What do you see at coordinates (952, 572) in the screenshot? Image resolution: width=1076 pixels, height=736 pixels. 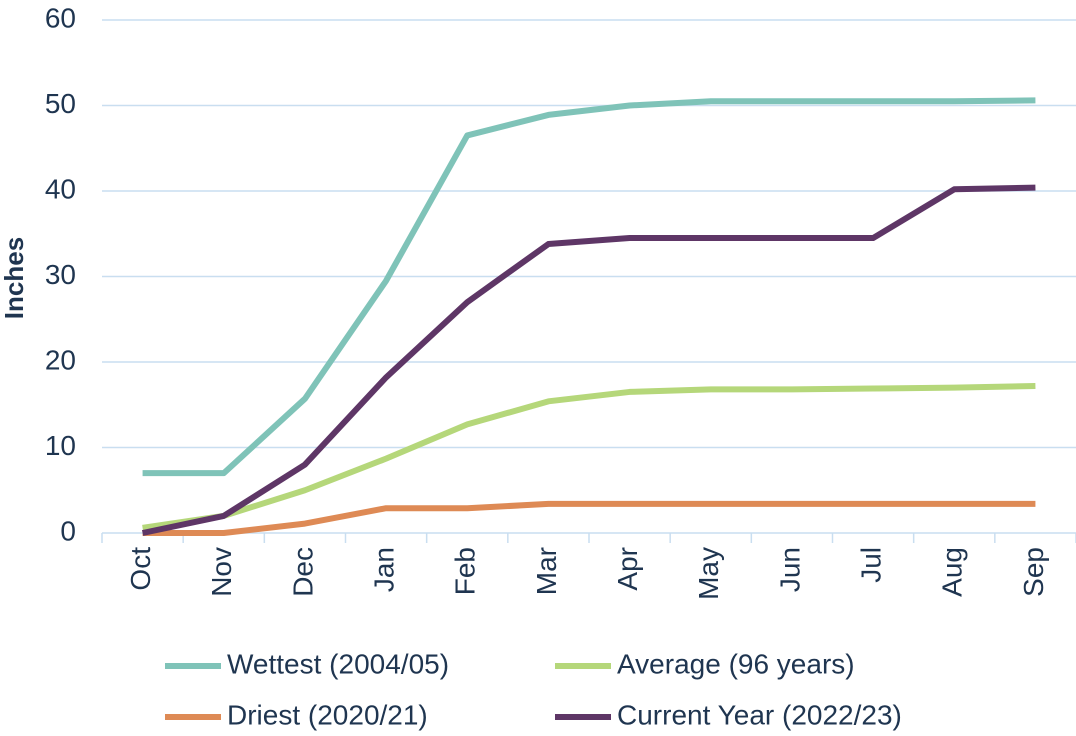 I see `x-tick-label: Aug` at bounding box center [952, 572].